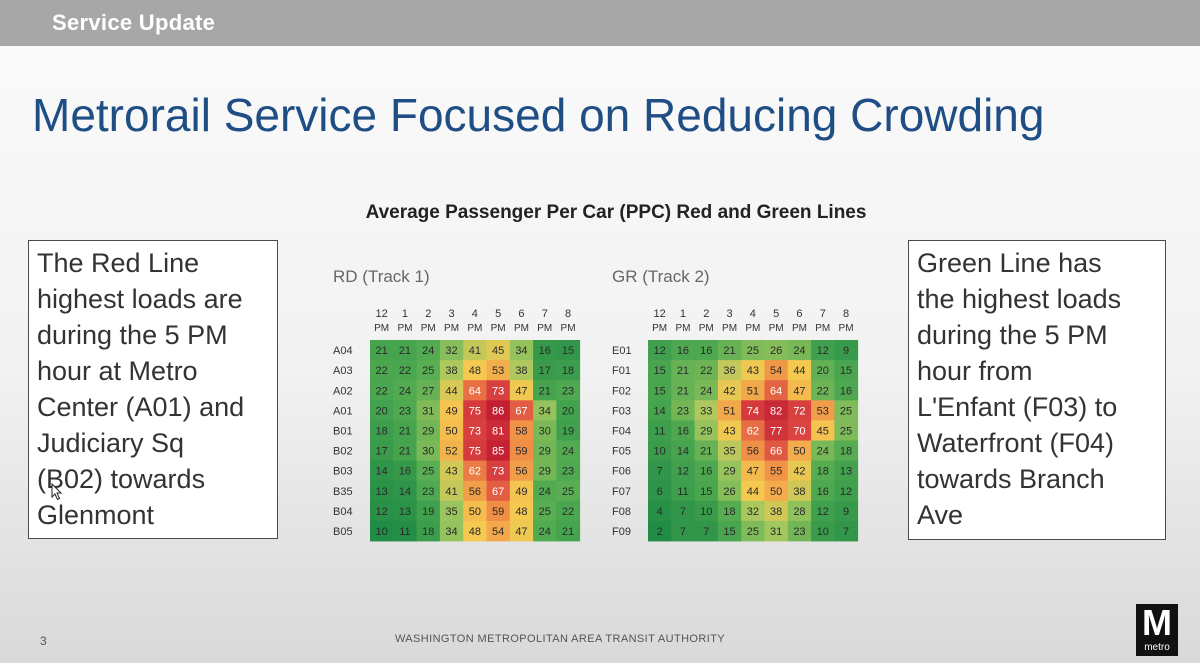 This screenshot has height=663, width=1200. I want to click on heatmap-cell-value: 13, so click(846, 472).